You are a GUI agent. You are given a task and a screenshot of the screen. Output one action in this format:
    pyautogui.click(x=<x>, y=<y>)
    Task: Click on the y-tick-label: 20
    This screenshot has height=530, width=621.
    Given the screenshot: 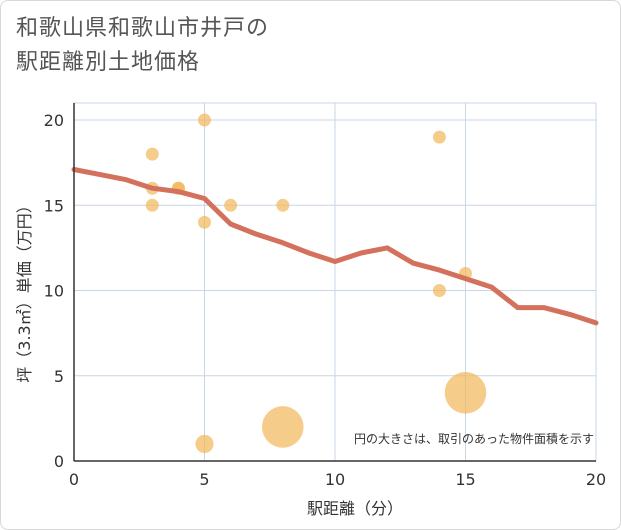 What is the action you would take?
    pyautogui.click(x=54, y=120)
    